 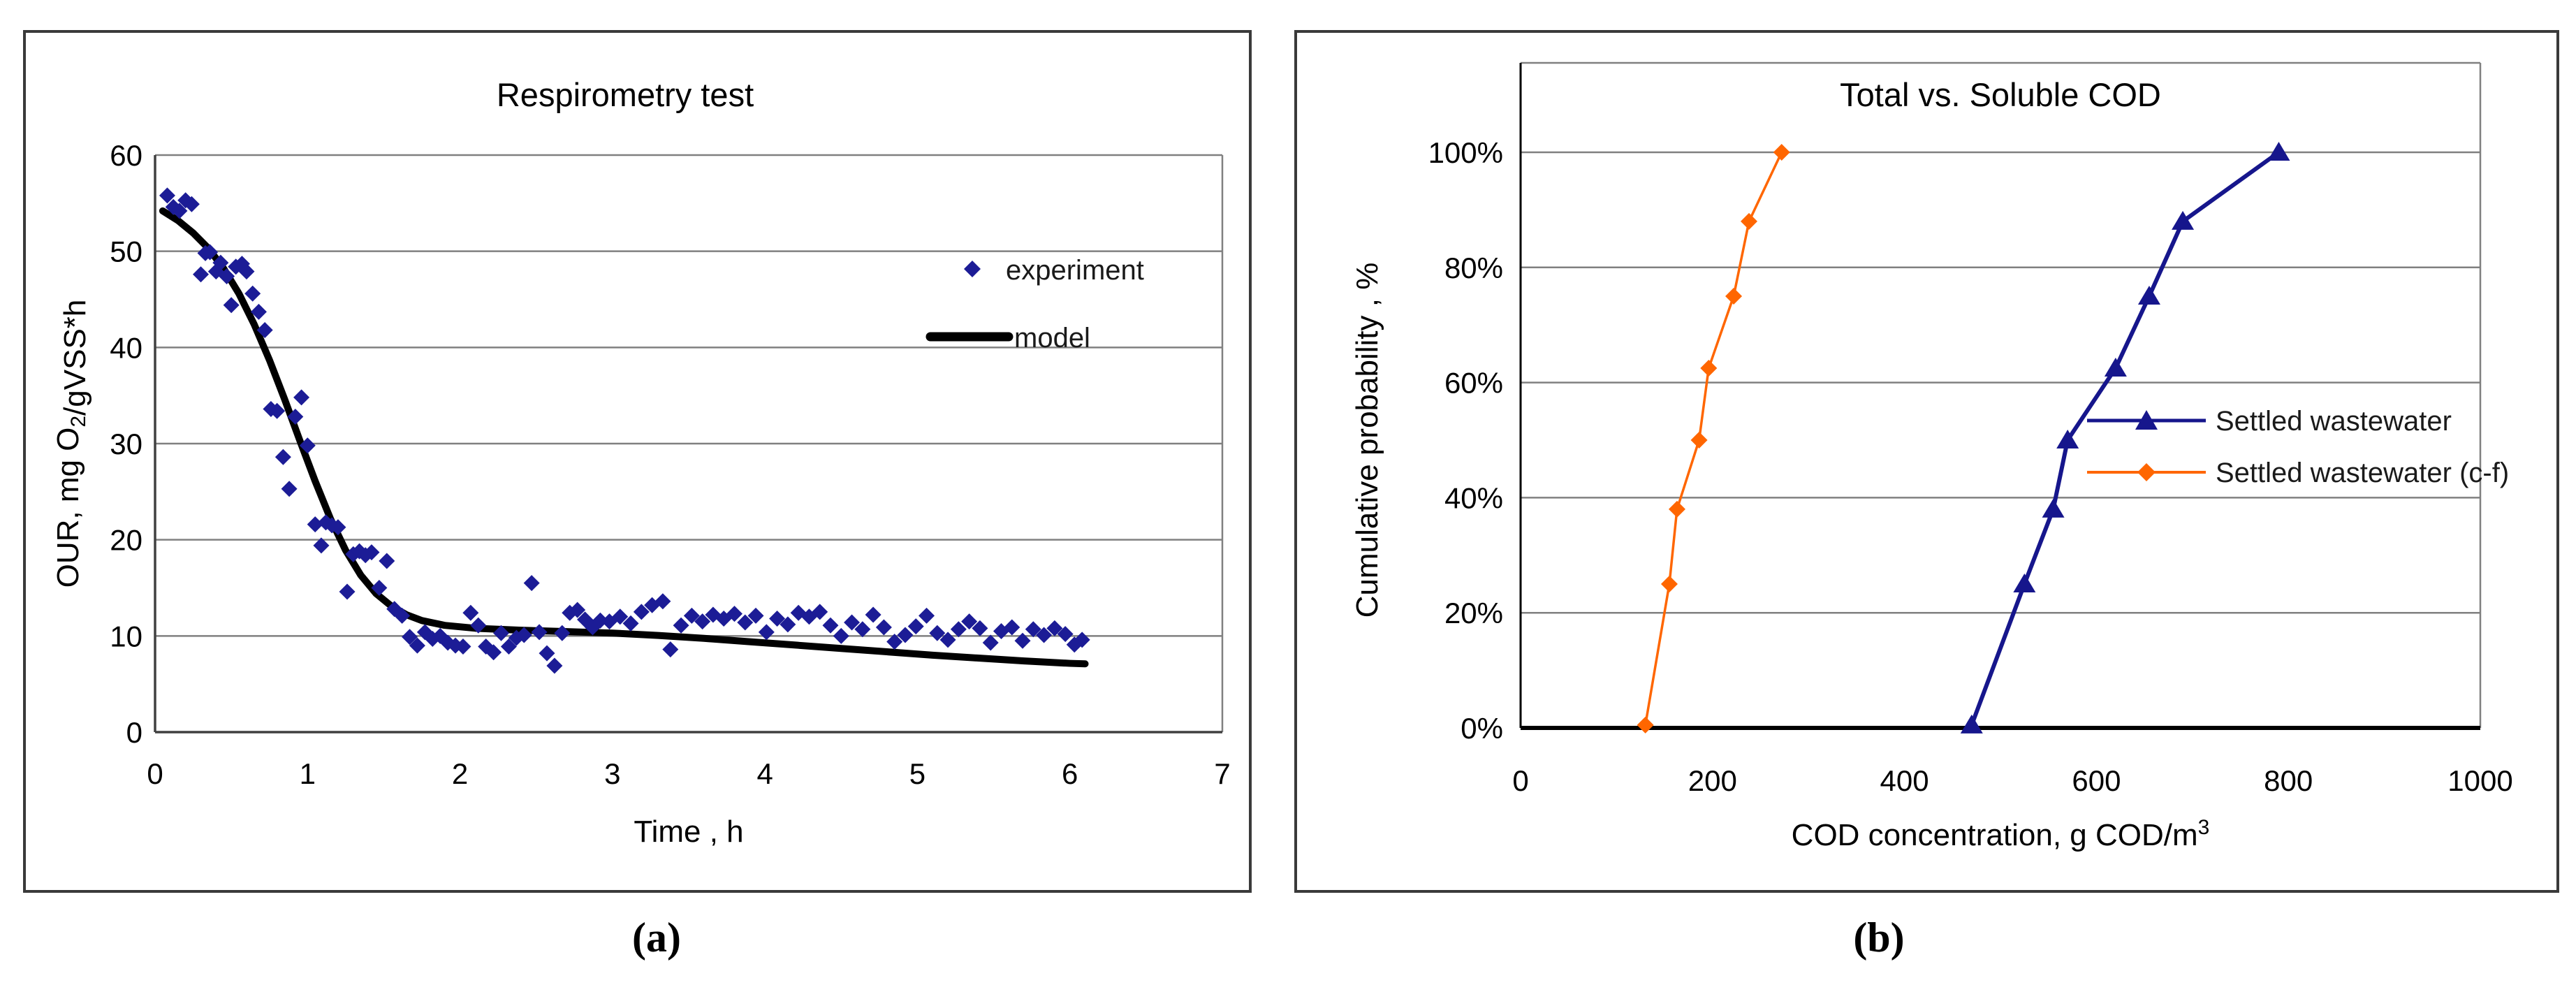 I want to click on x-tick-label: 4, so click(x=765, y=773).